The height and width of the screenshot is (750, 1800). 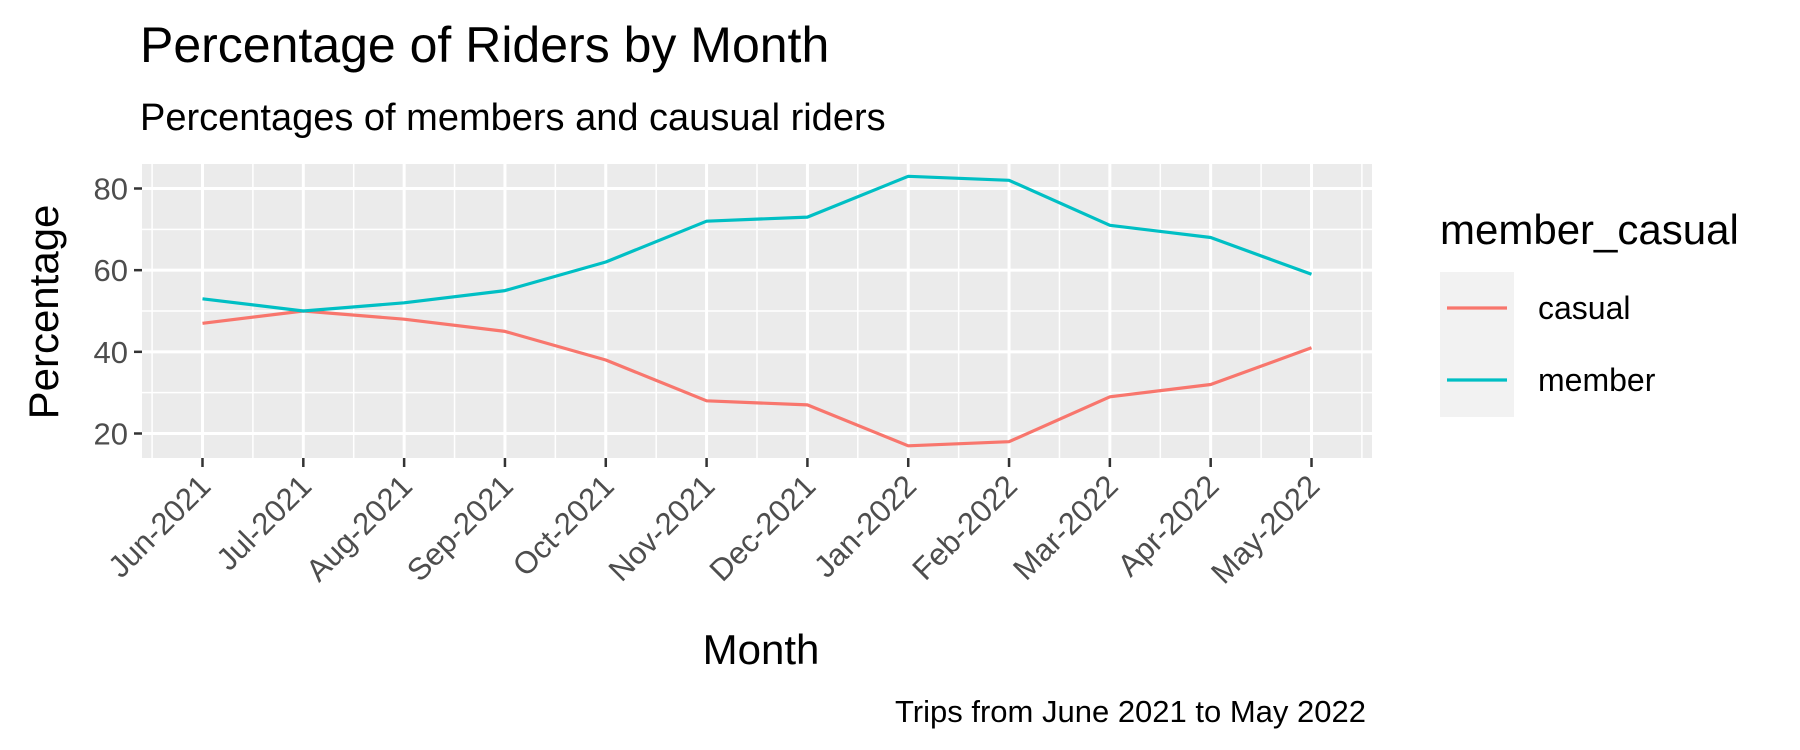 I want to click on legend-label-member: member, so click(x=1597, y=380).